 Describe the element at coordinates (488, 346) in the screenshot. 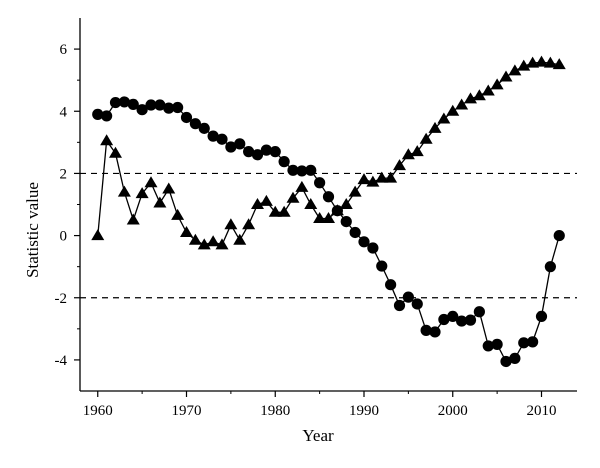

I see `series-0-point-2004` at that location.